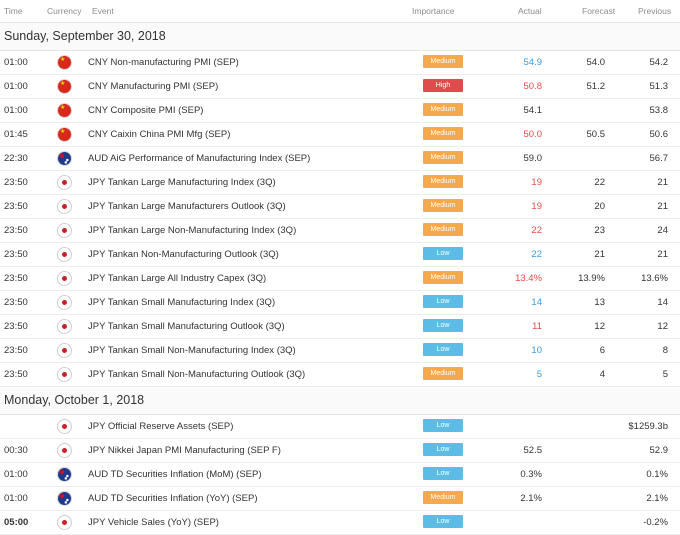 The image size is (680, 535). What do you see at coordinates (443, 85) in the screenshot?
I see `importance-badge: High` at bounding box center [443, 85].